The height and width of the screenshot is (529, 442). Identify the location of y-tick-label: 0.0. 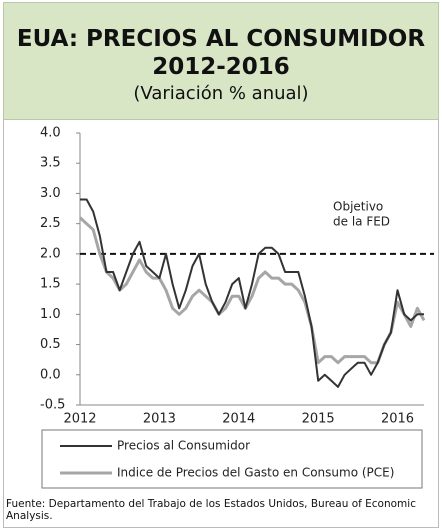
(50, 374).